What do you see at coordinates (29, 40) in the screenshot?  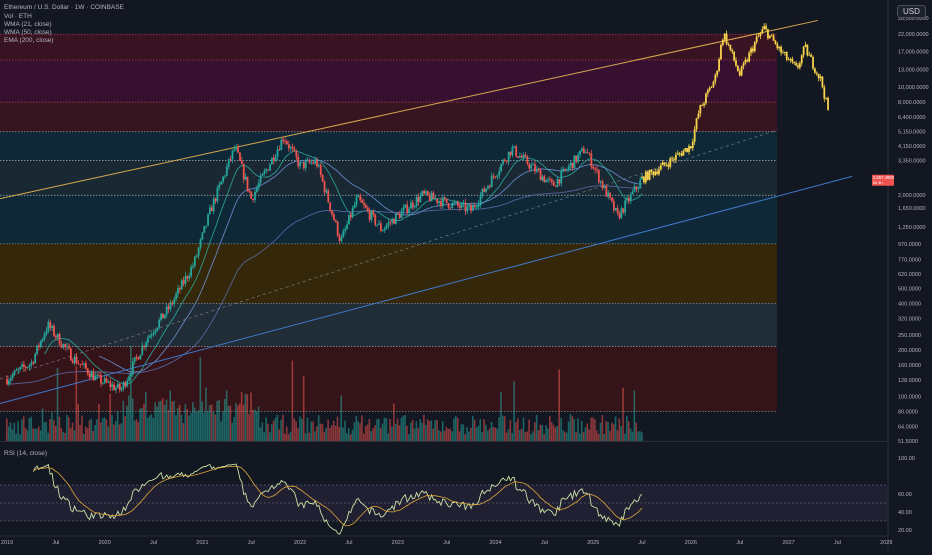 I see `indicator-ema200: EMA (200, close)` at bounding box center [29, 40].